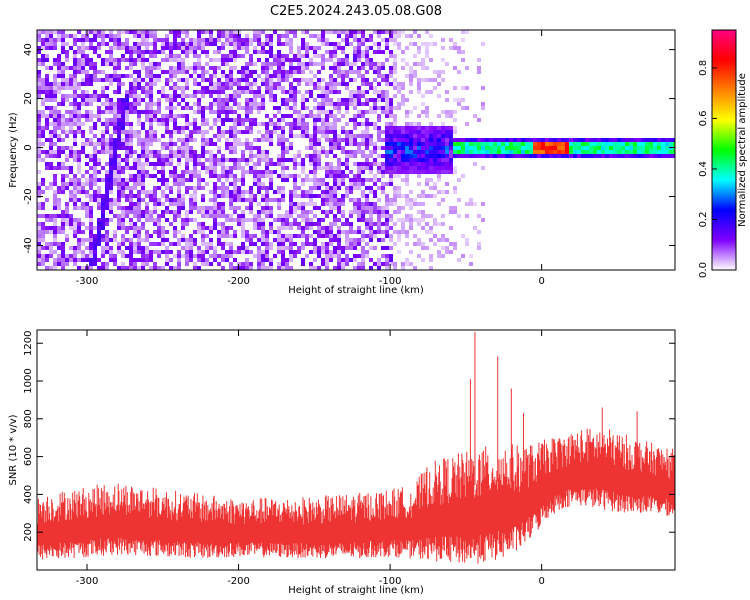 This screenshot has width=750, height=600. I want to click on snr-y-tick-label: 1000, so click(28, 380).